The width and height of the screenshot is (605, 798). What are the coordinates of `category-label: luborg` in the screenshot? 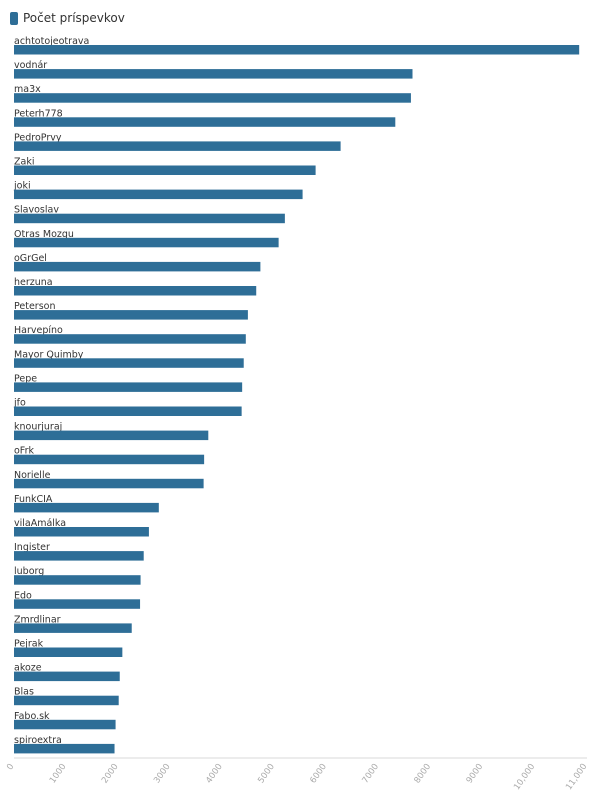 It's located at (29, 571).